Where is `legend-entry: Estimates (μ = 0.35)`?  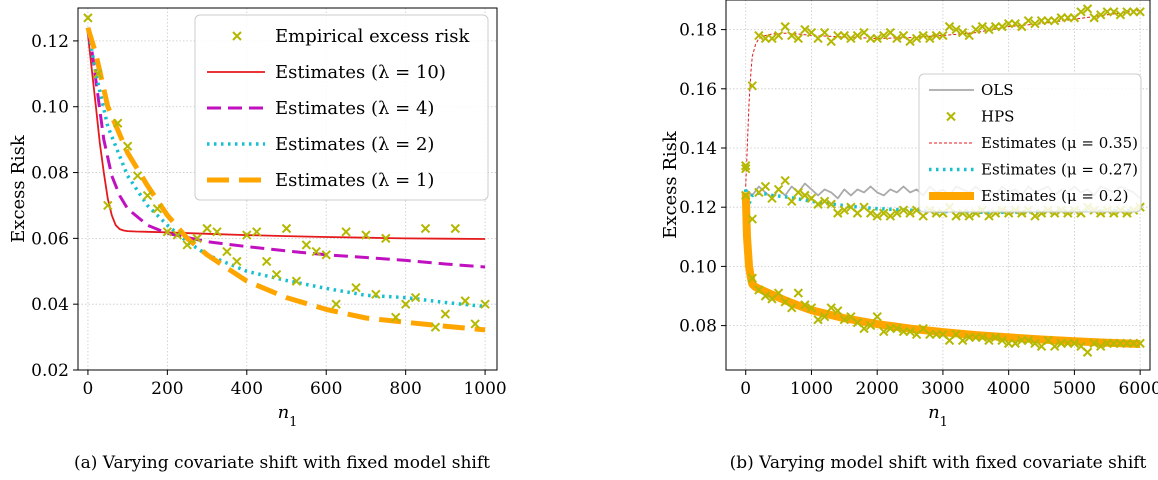 legend-entry: Estimates (μ = 0.35) is located at coordinates (1033, 143).